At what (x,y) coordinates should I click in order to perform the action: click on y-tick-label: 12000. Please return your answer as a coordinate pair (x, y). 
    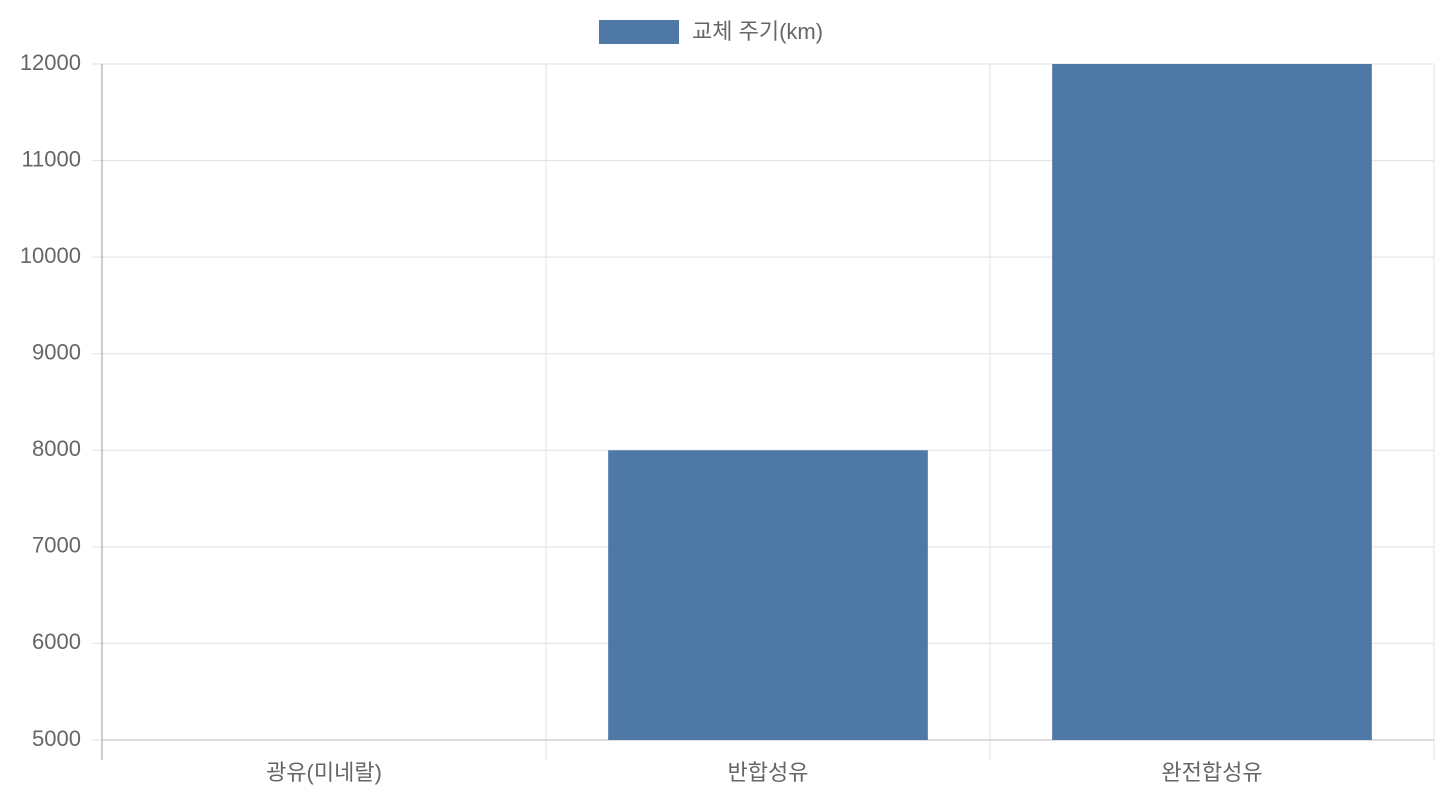
    Looking at the image, I should click on (50, 62).